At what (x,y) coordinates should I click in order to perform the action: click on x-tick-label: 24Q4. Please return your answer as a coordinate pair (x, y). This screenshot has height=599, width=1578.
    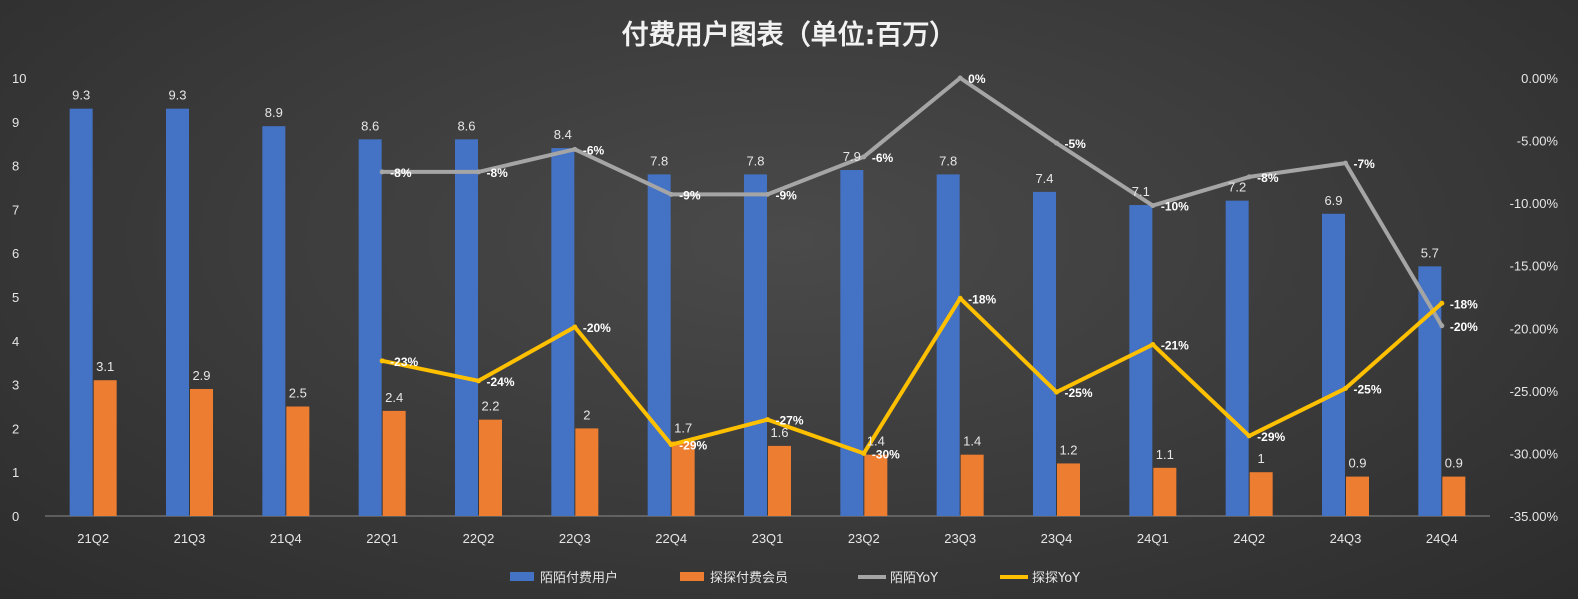
    Looking at the image, I should click on (1442, 538).